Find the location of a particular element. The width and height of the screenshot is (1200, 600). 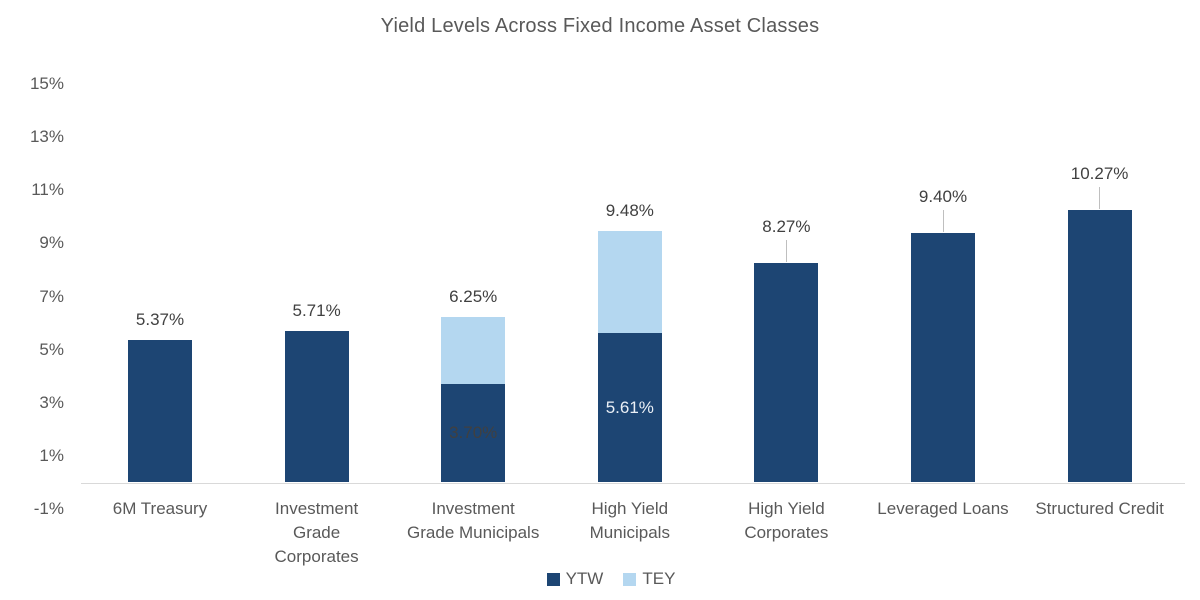

bar-value-label: 5.37% is located at coordinates (160, 319).